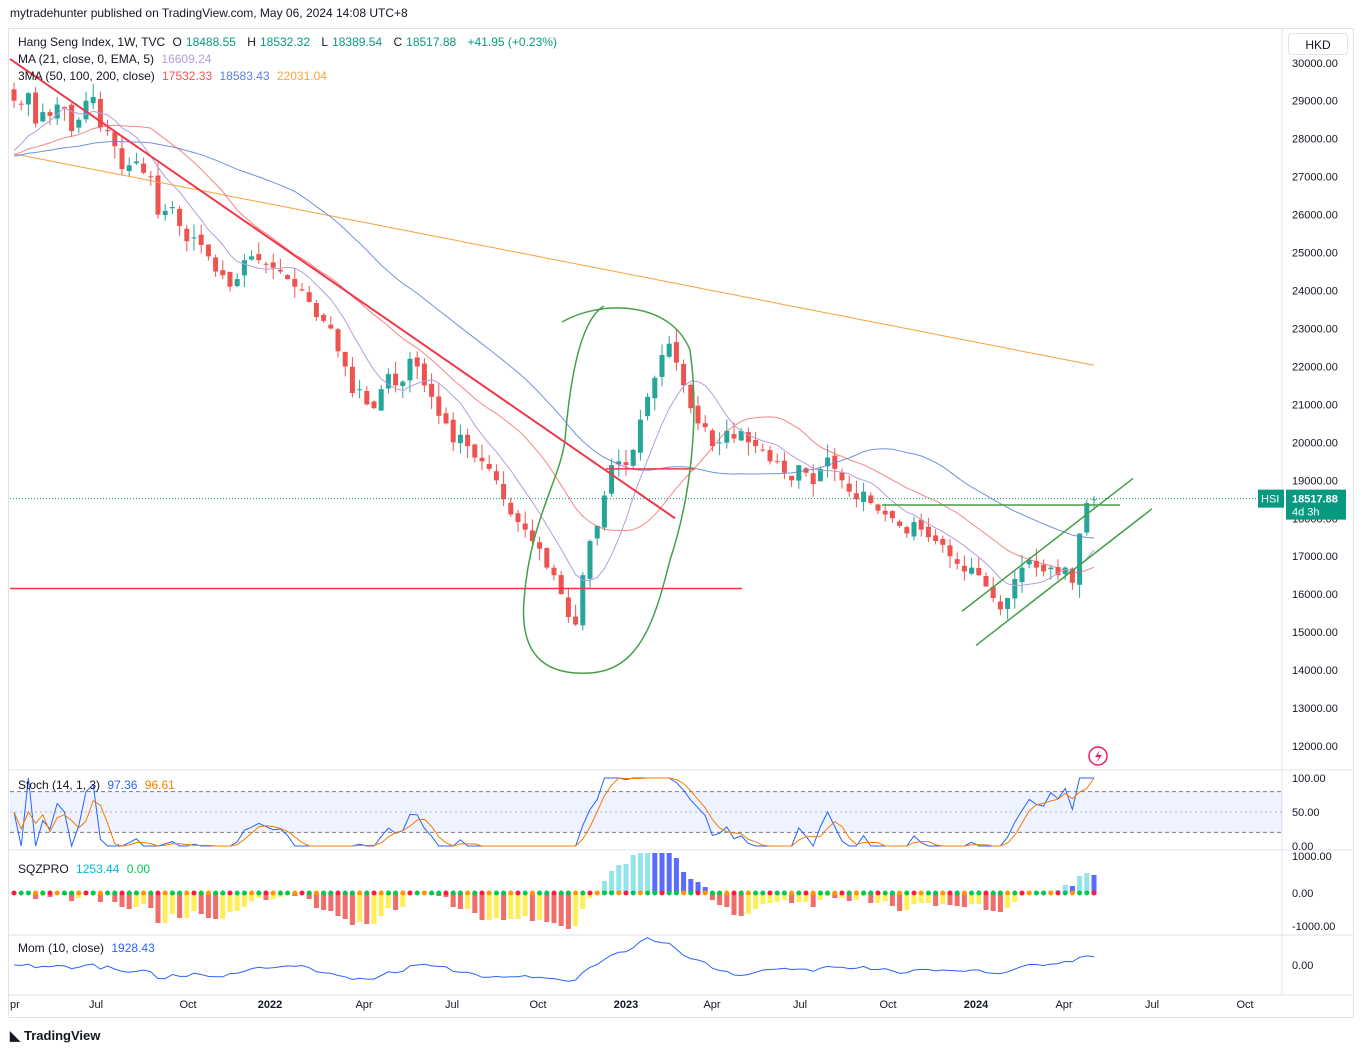 The width and height of the screenshot is (1362, 1053). I want to click on time-tick-label: Oct, so click(1244, 1005).